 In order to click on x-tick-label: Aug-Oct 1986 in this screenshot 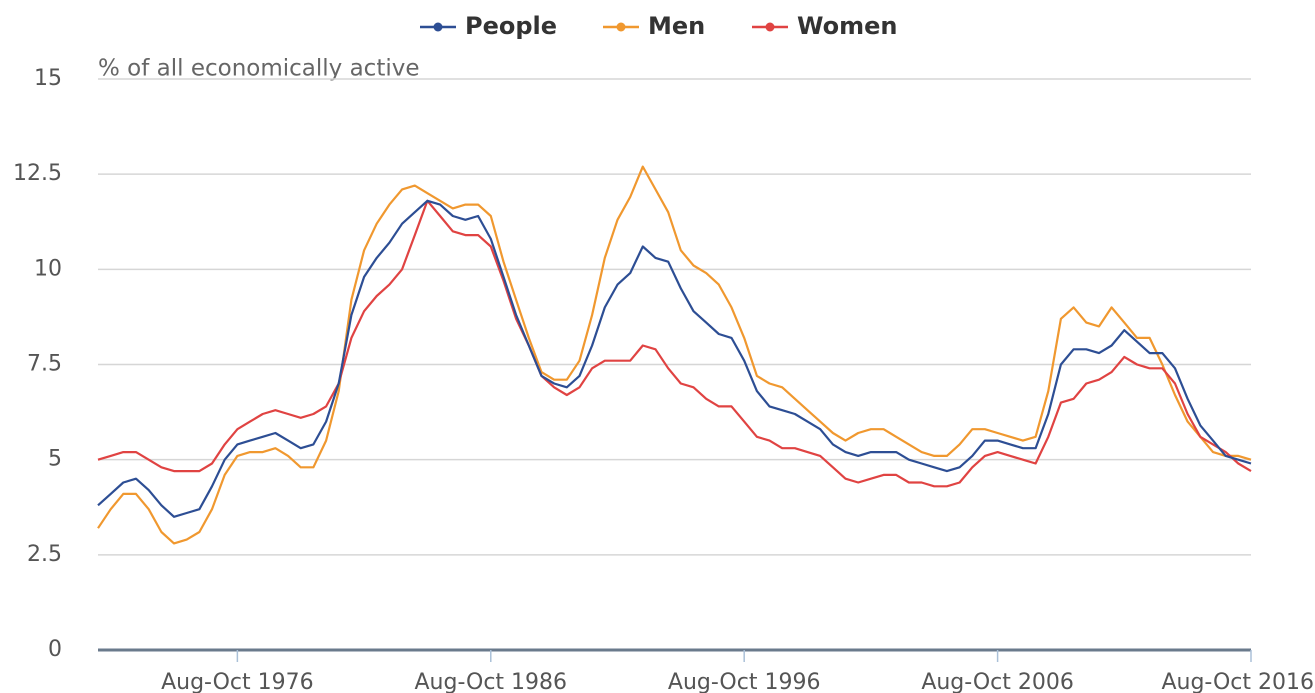, I will do `click(491, 681)`.